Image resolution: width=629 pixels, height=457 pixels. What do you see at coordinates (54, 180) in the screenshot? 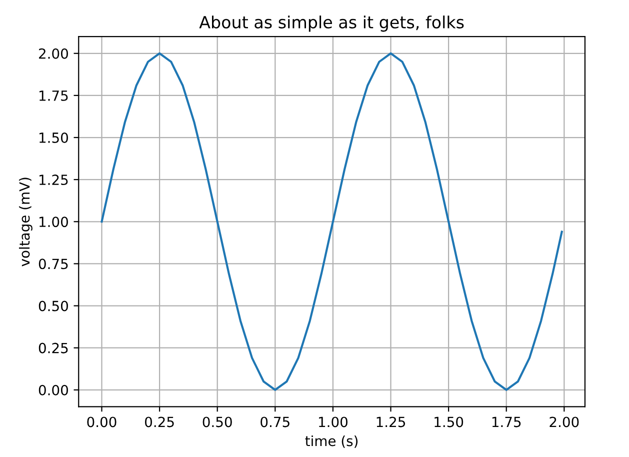
I see `y-tick-label: 1.25` at bounding box center [54, 180].